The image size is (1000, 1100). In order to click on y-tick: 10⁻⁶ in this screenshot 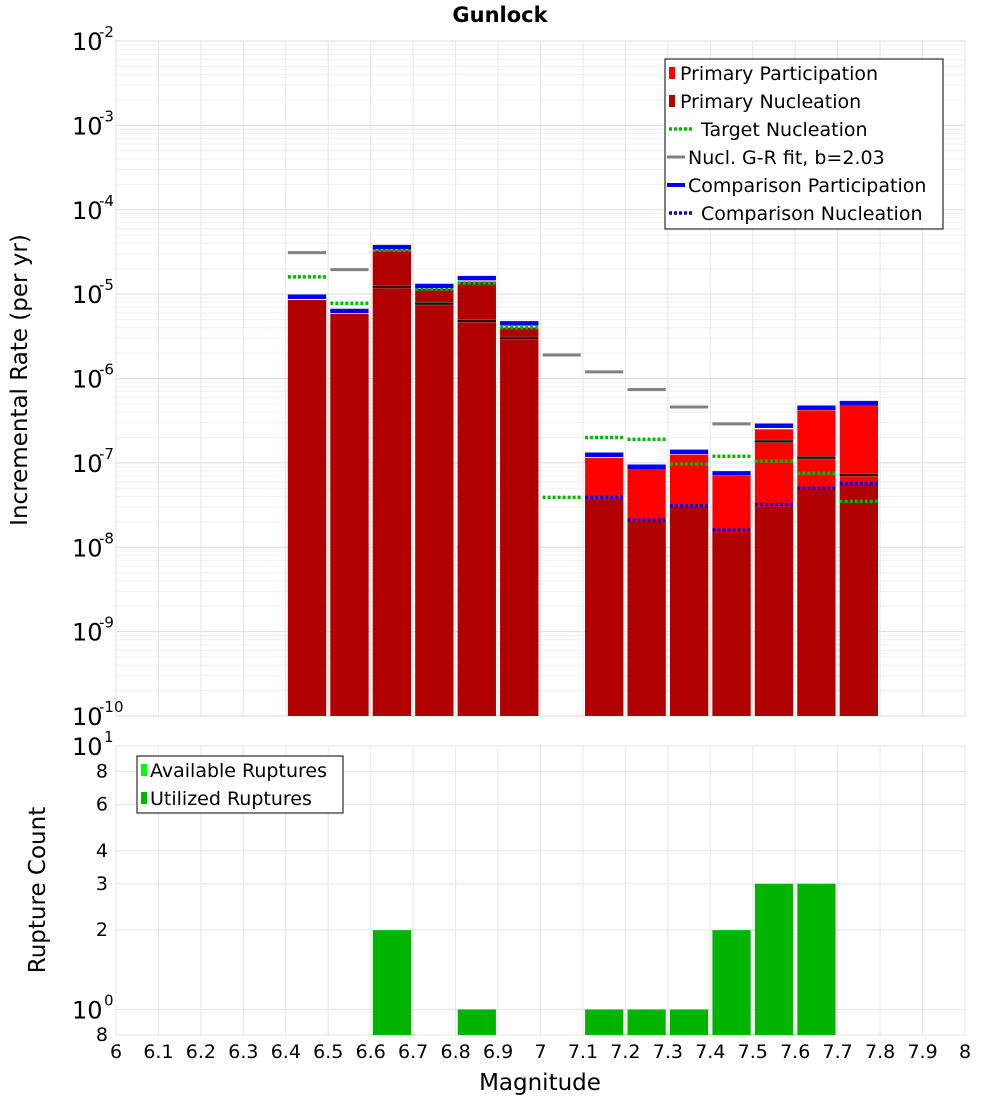, I will do `click(93, 377)`.